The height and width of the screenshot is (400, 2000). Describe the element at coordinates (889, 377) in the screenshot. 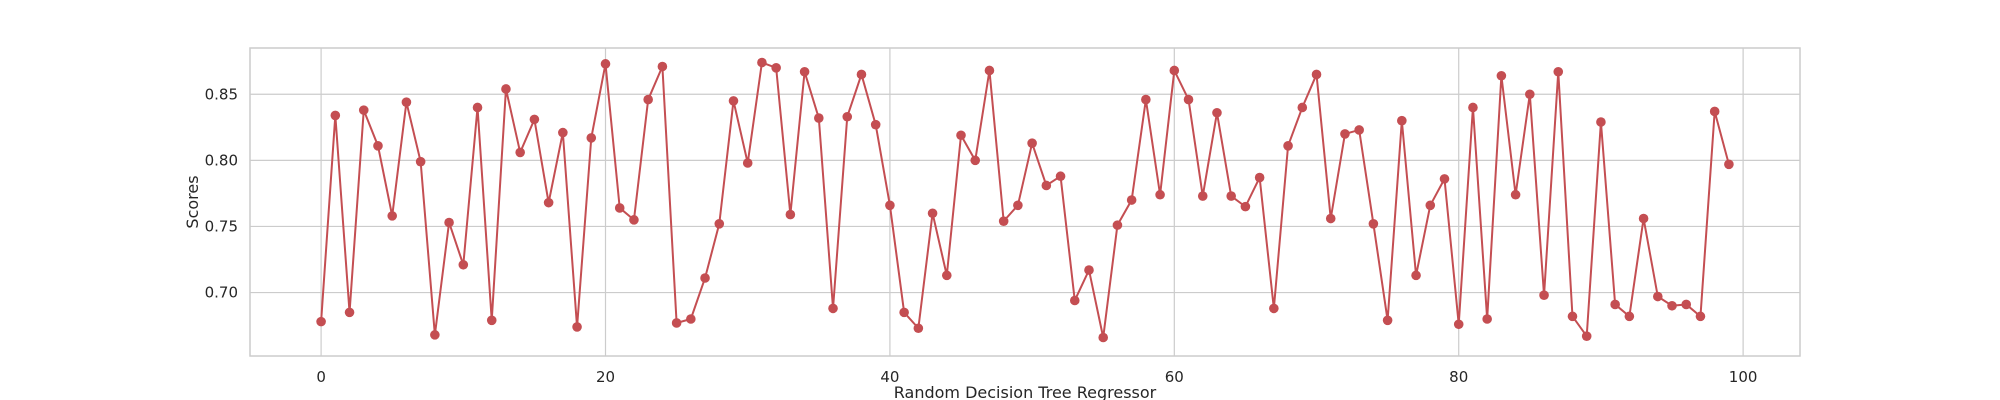

I see `x-tick-label: 40` at that location.